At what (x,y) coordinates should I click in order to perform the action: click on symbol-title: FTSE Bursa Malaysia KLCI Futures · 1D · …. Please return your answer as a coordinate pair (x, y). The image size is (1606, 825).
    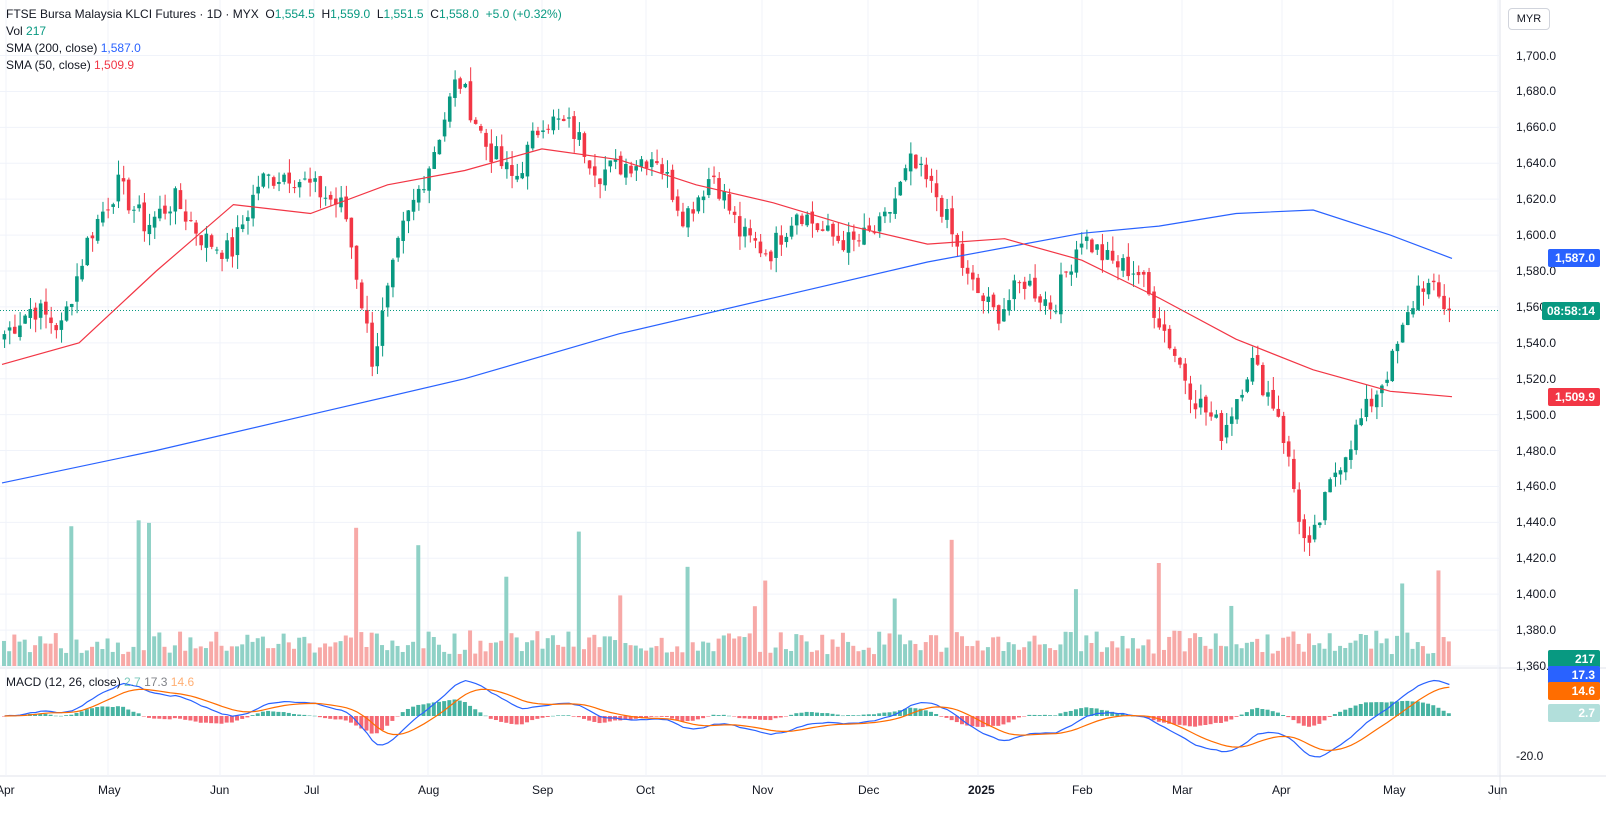
    Looking at the image, I should click on (132, 14).